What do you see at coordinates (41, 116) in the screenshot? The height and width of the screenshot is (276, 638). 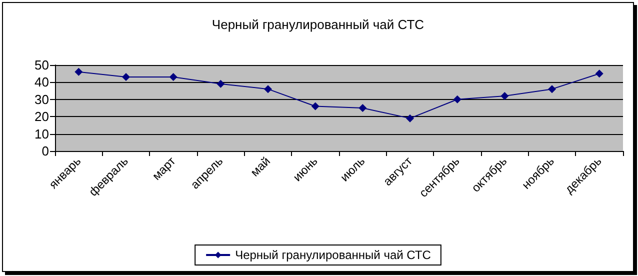 I see `y-tick-label: 20` at bounding box center [41, 116].